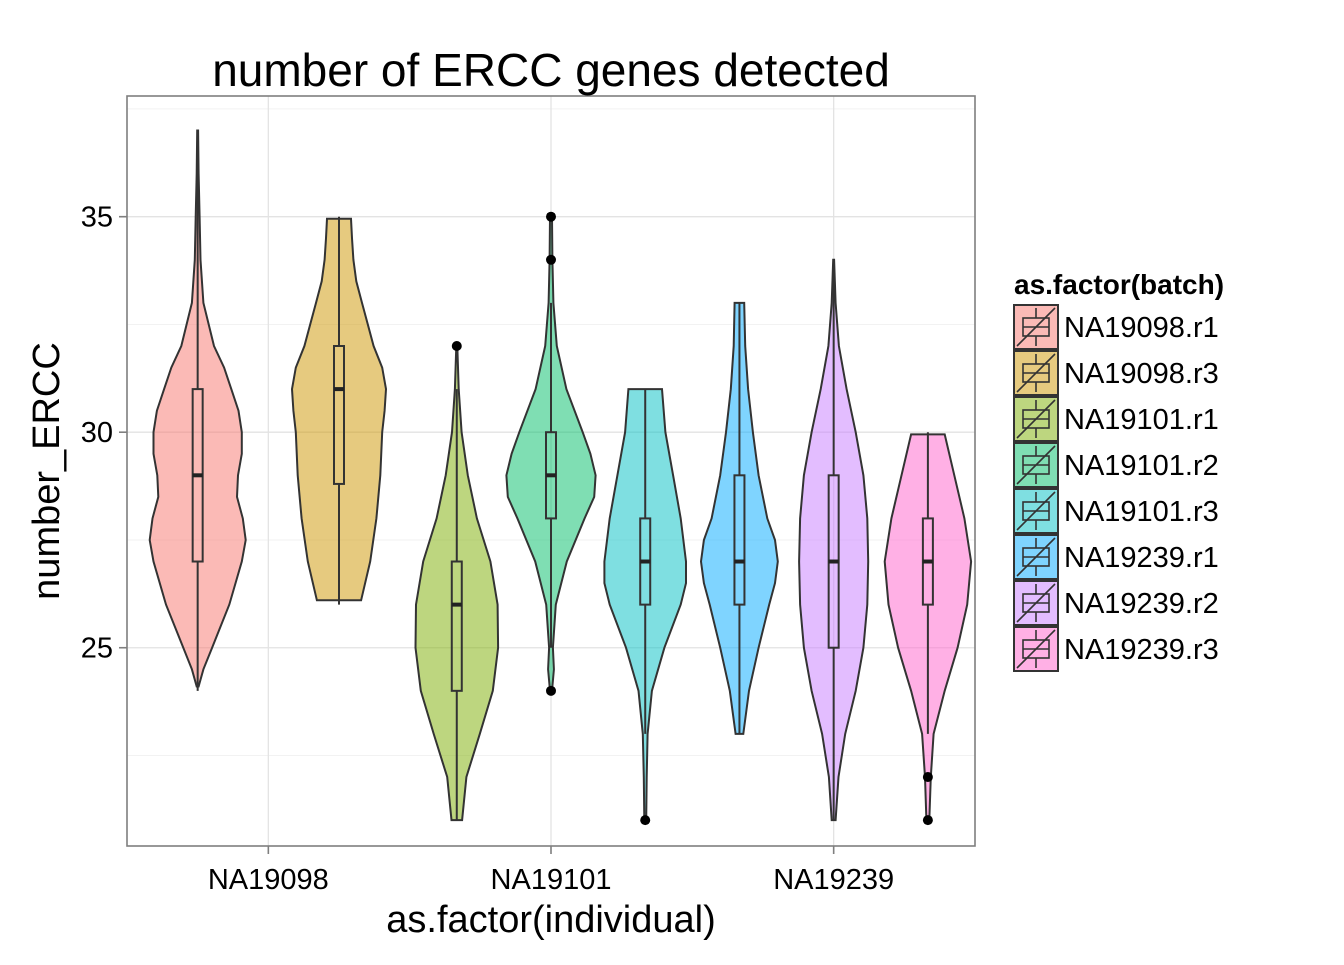 The image size is (1344, 965). I want to click on y-tick-label: 35, so click(97, 218).